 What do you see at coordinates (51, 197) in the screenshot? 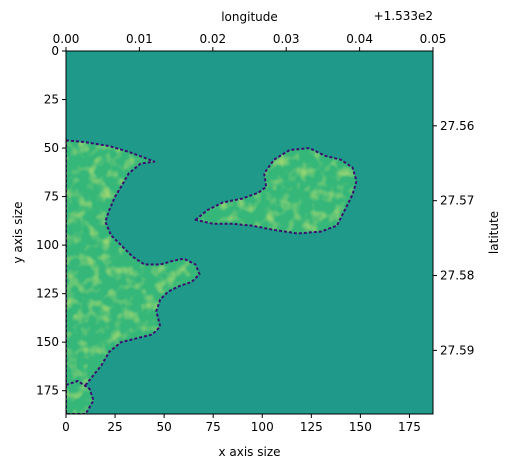
I see `left-axis-tick-label: 75` at bounding box center [51, 197].